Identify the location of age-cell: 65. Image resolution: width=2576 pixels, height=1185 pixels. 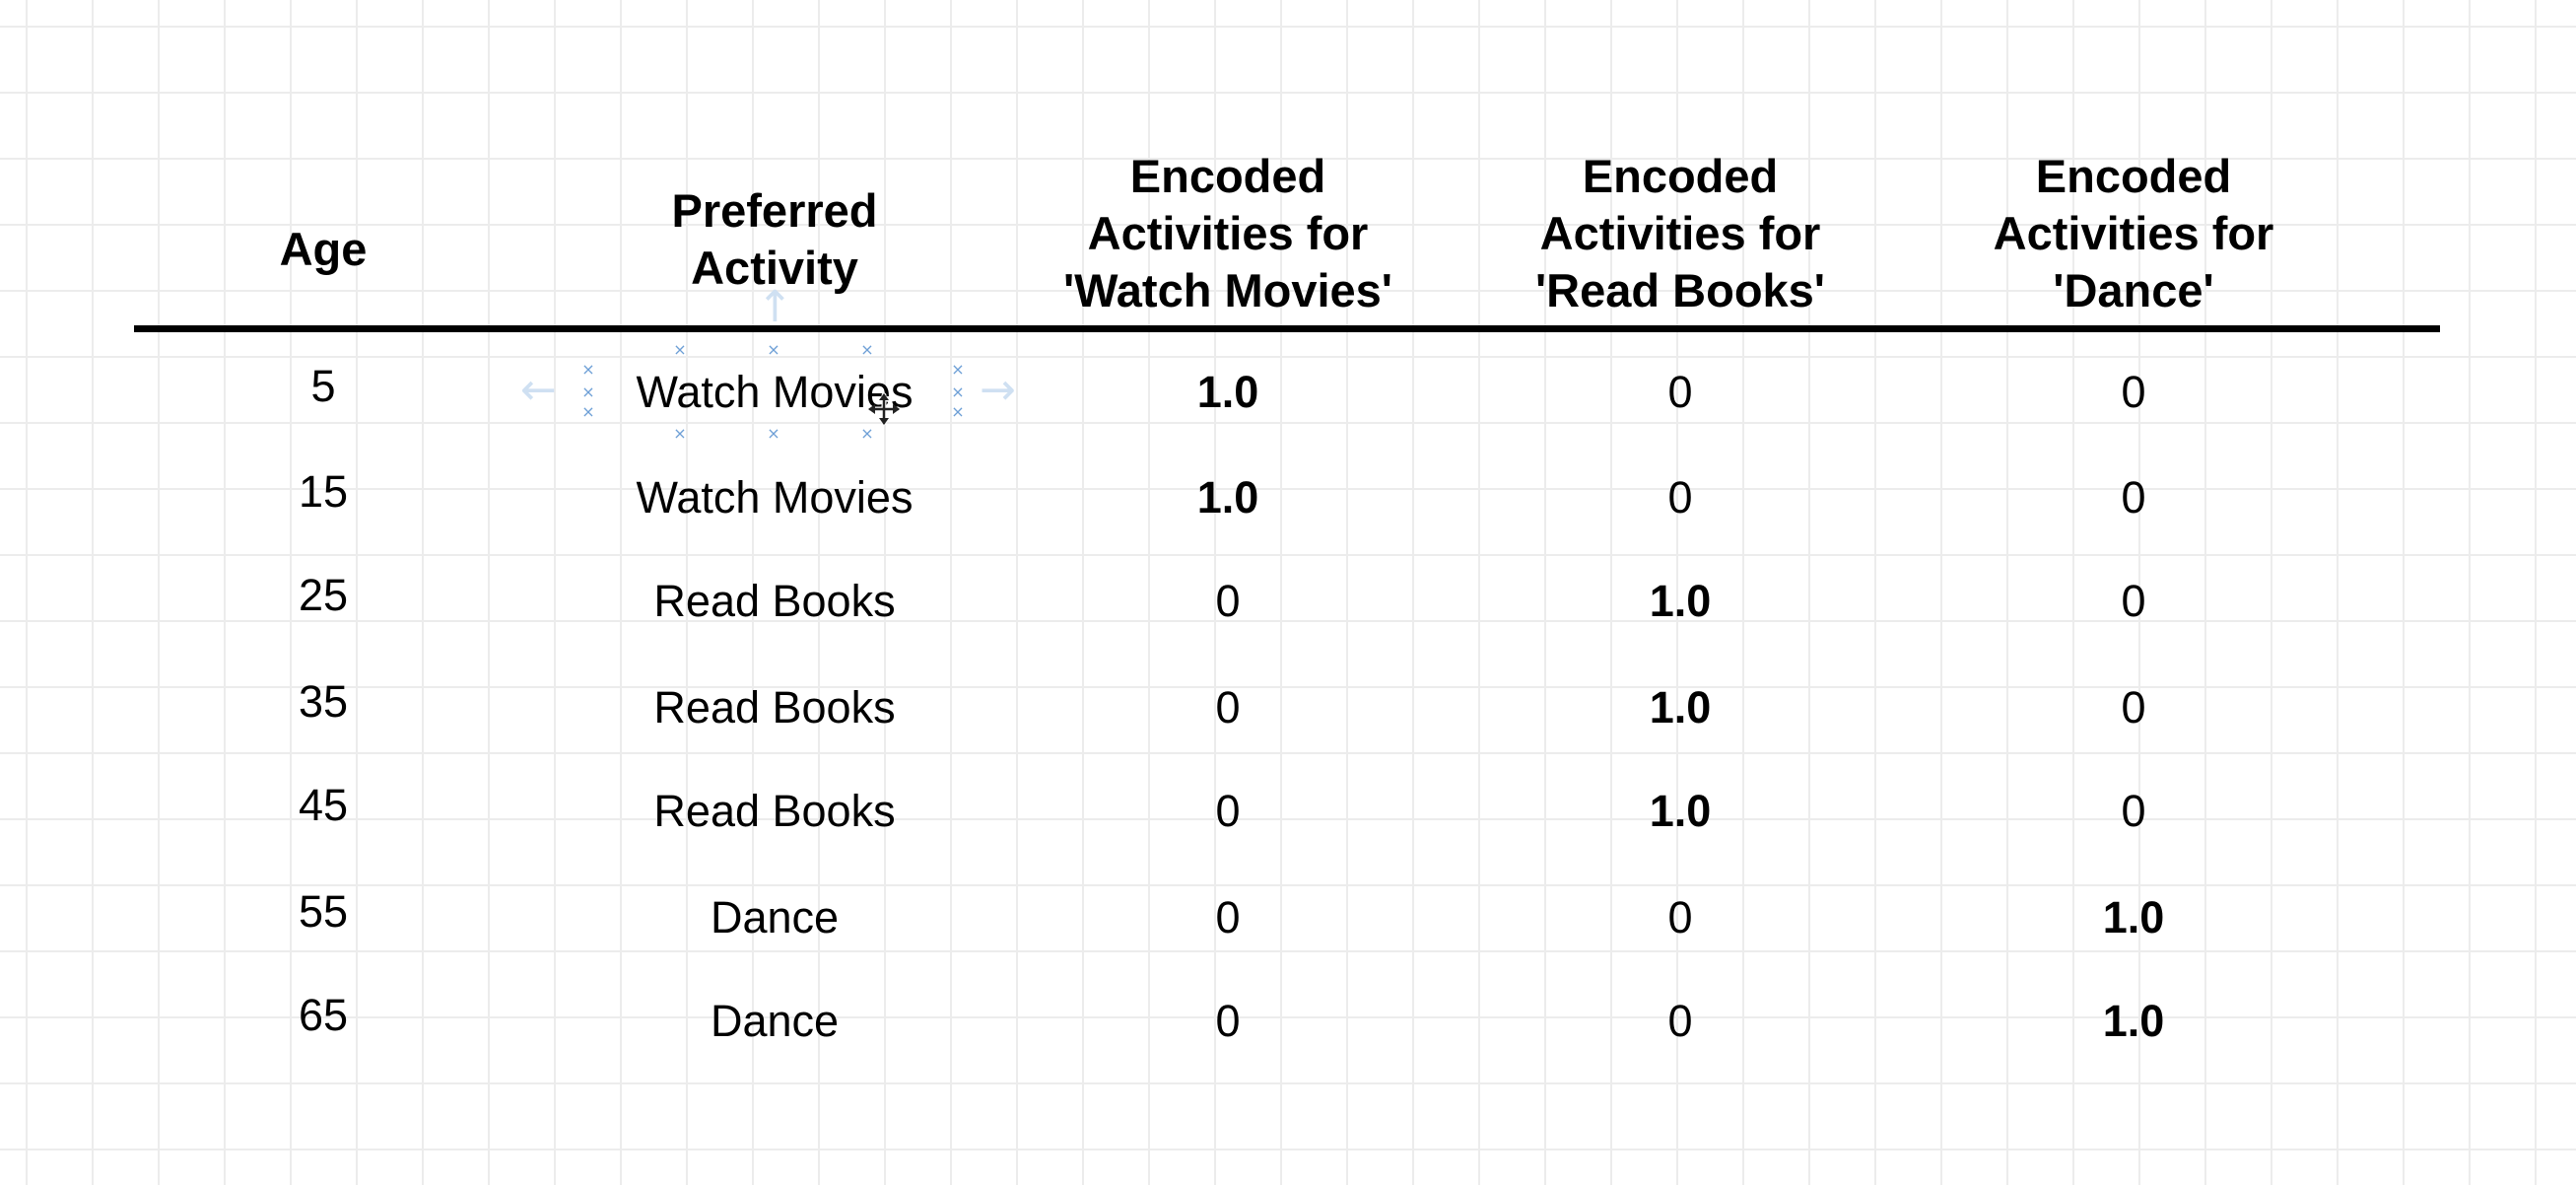
(323, 1015).